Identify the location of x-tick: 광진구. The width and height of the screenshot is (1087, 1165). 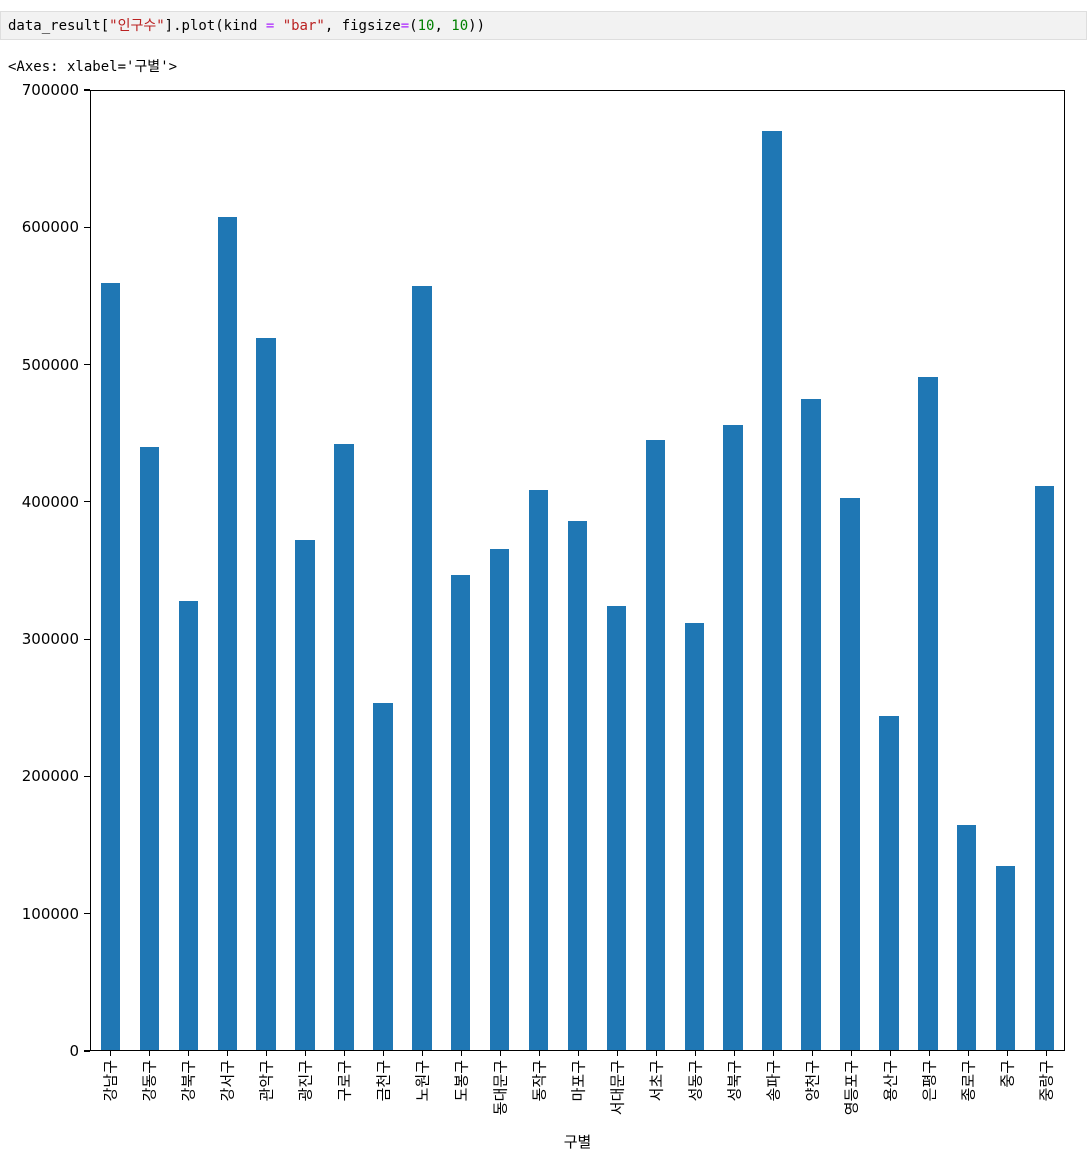
(304, 1090).